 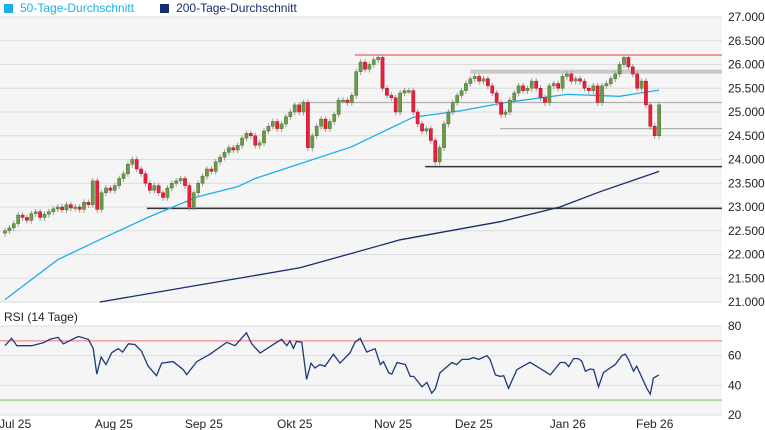 What do you see at coordinates (568, 423) in the screenshot?
I see `x-tick-label: Jan 26` at bounding box center [568, 423].